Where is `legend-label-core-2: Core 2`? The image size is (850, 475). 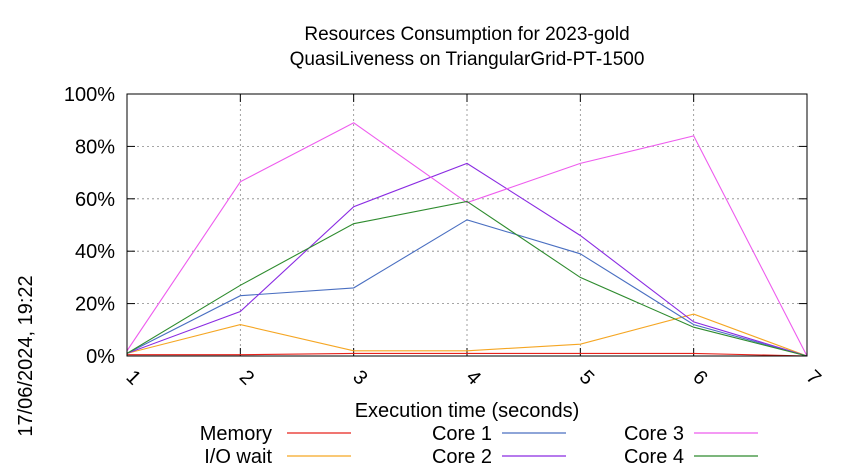
legend-label-core-2: Core 2 is located at coordinates (462, 457).